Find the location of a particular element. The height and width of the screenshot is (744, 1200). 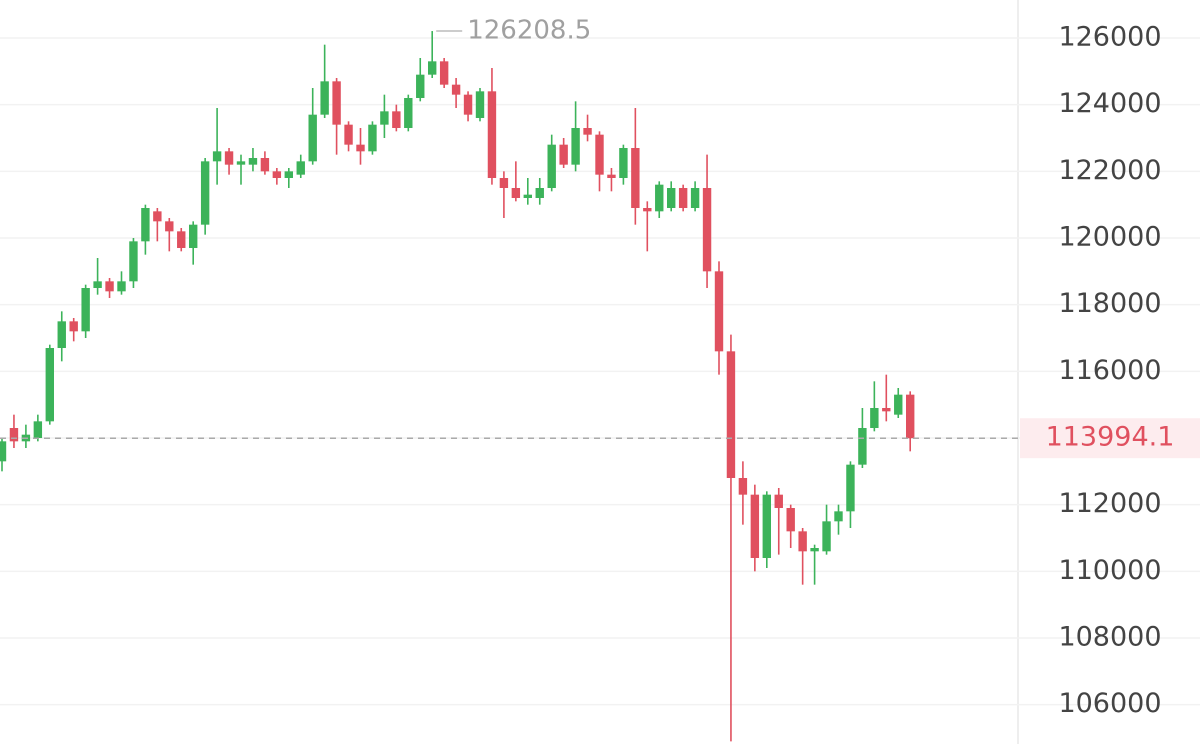

y-tick-label: 126000 is located at coordinates (1109, 37).